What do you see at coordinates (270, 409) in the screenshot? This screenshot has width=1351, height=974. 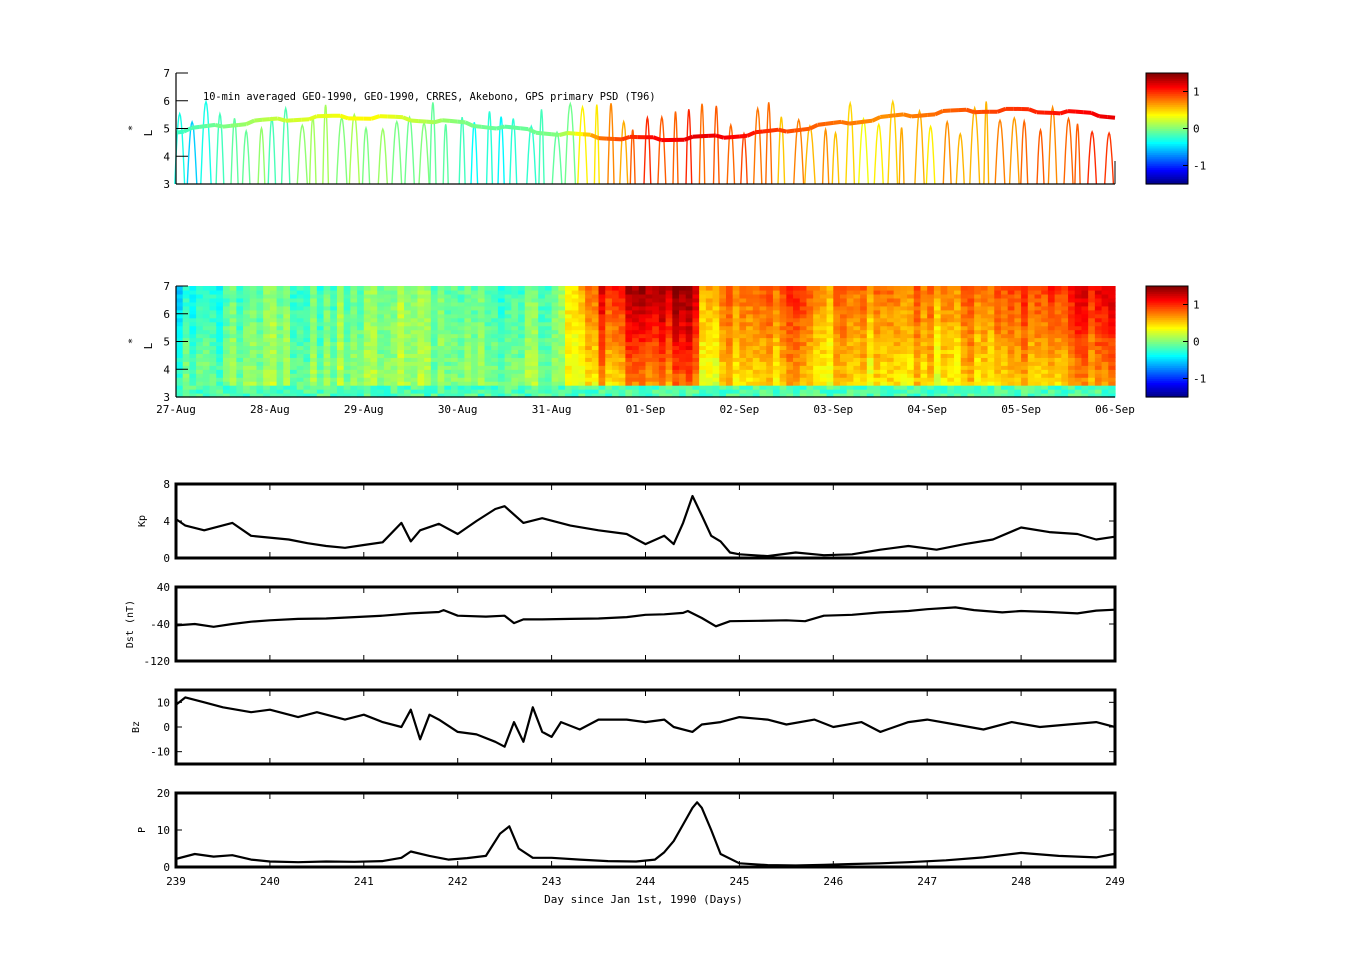 I see `date-tick-label: 28-Aug` at bounding box center [270, 409].